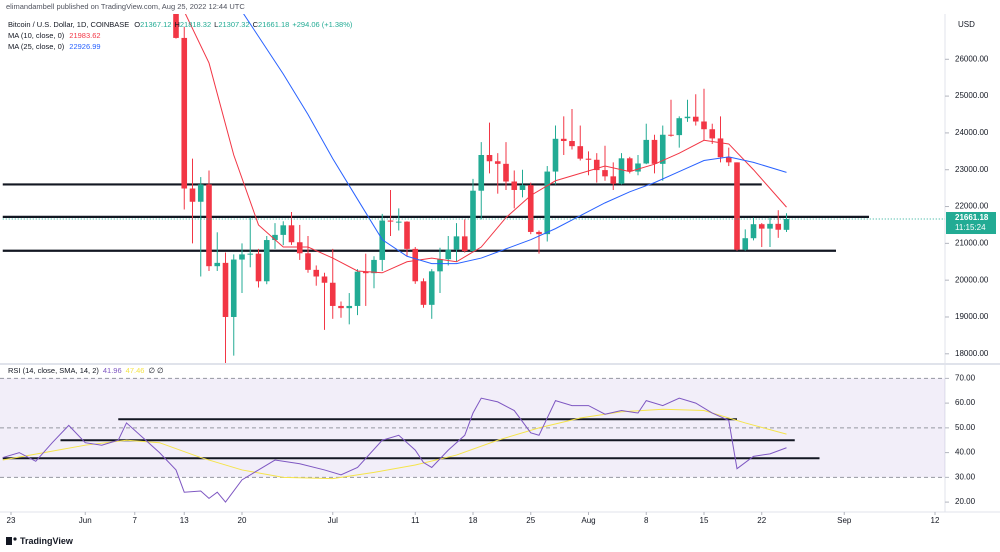 The width and height of the screenshot is (1000, 552). What do you see at coordinates (11, 520) in the screenshot?
I see `x-tick-label: 23` at bounding box center [11, 520].